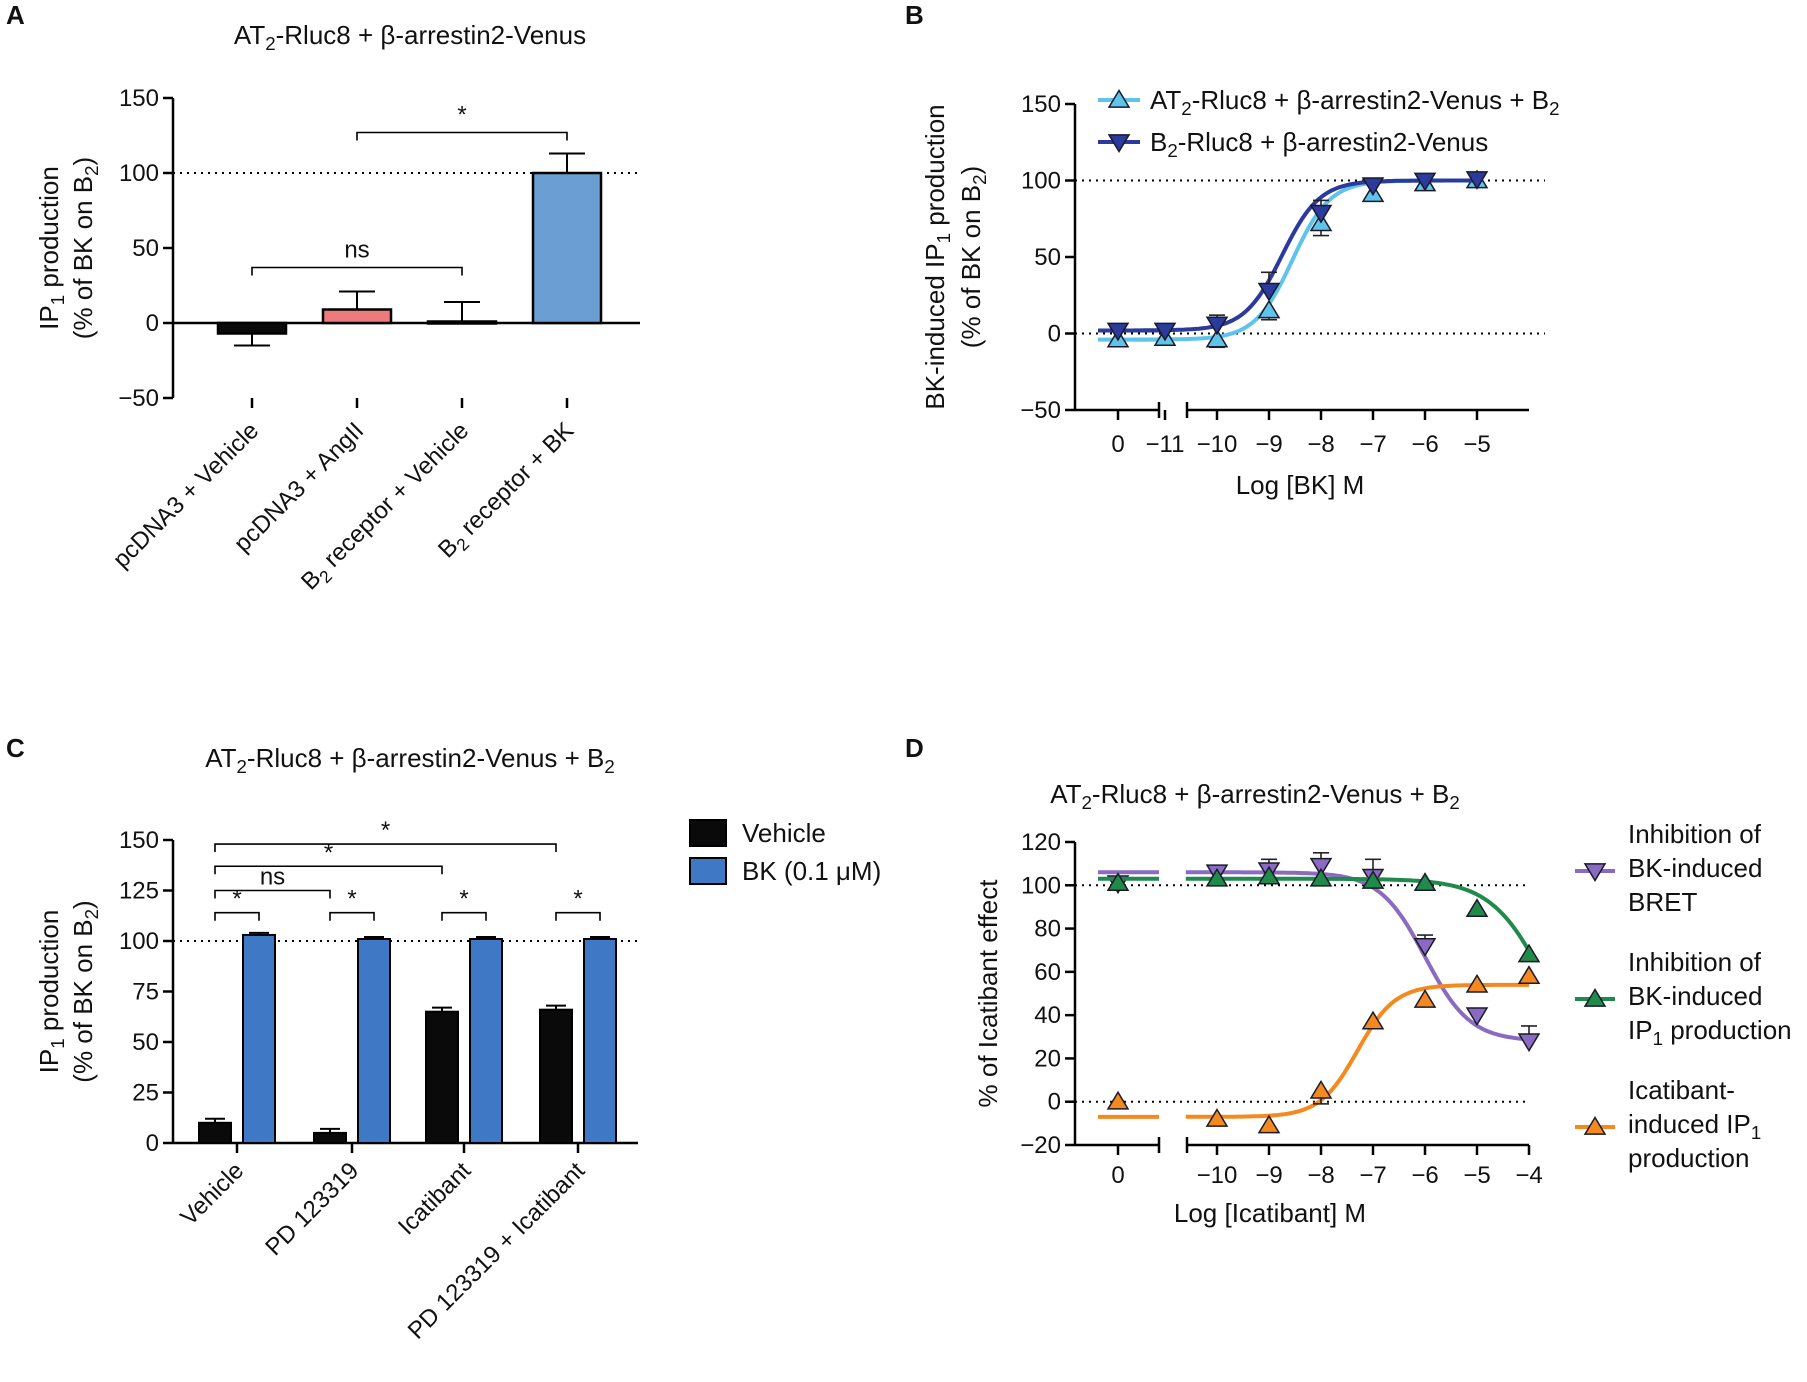  What do you see at coordinates (1320, 444) in the screenshot?
I see `panel-b-x-tick-label: −8` at bounding box center [1320, 444].